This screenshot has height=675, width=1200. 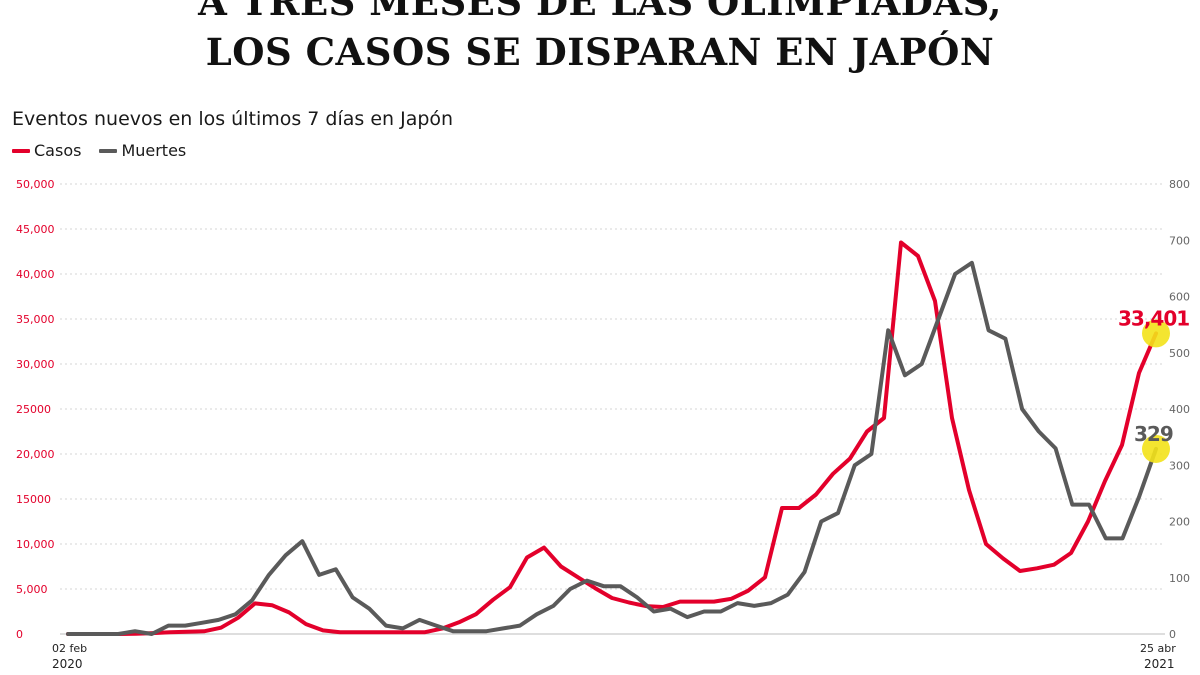 I want to click on right-tick-label: 0, so click(x=1172, y=634).